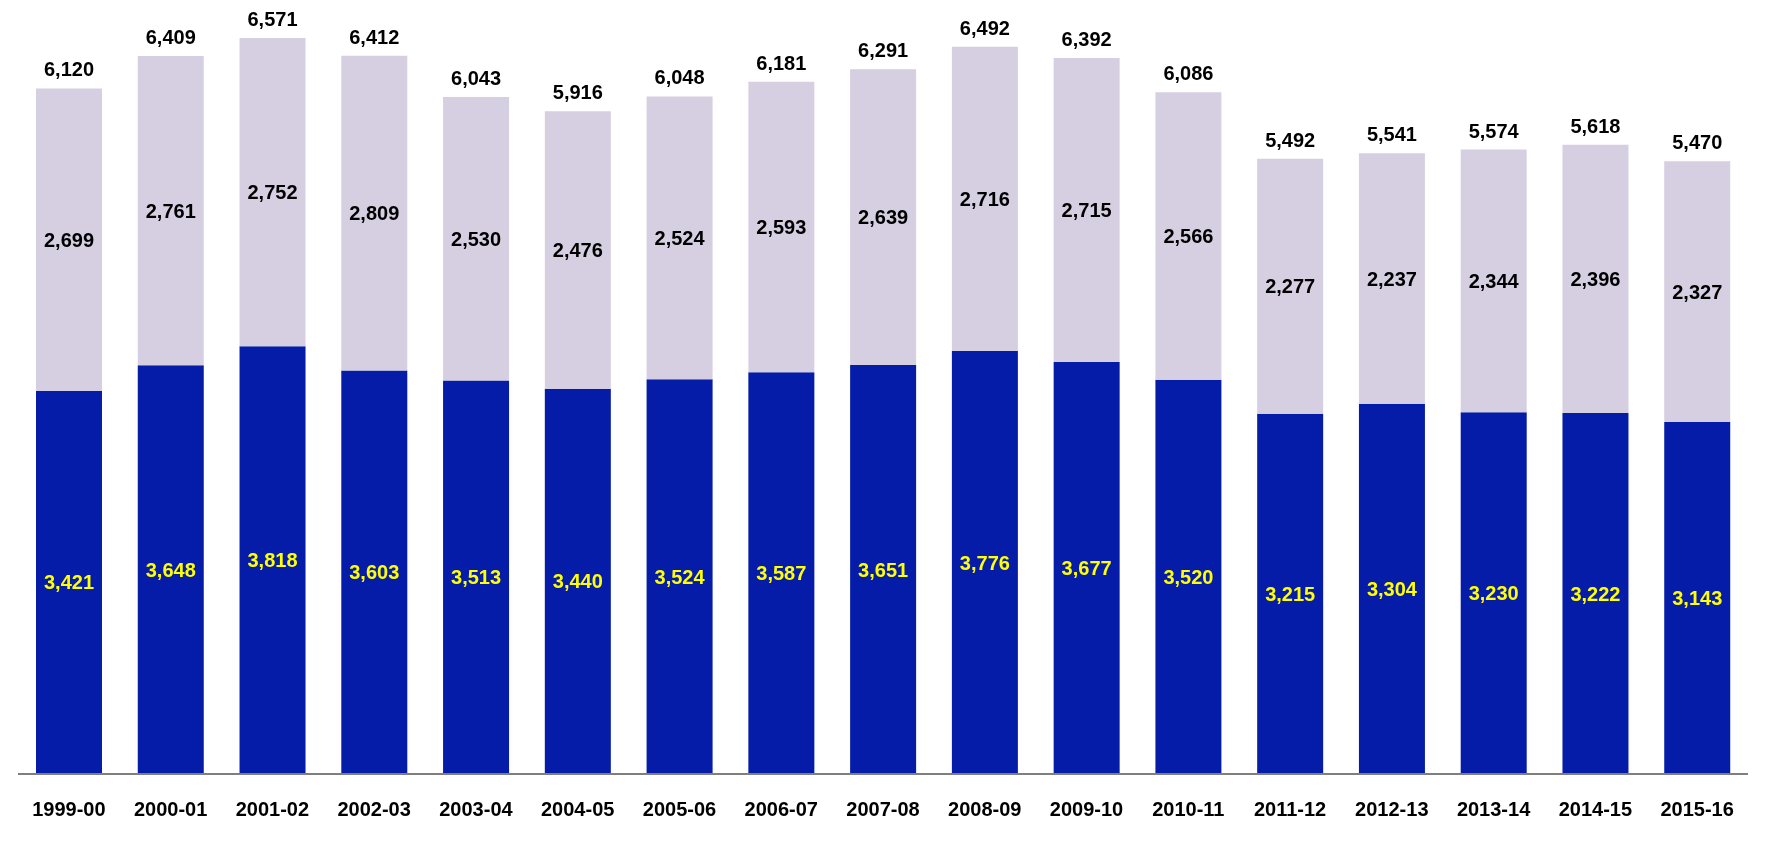 Image resolution: width=1767 pixels, height=854 pixels. I want to click on data-label: 3,776, so click(984, 562).